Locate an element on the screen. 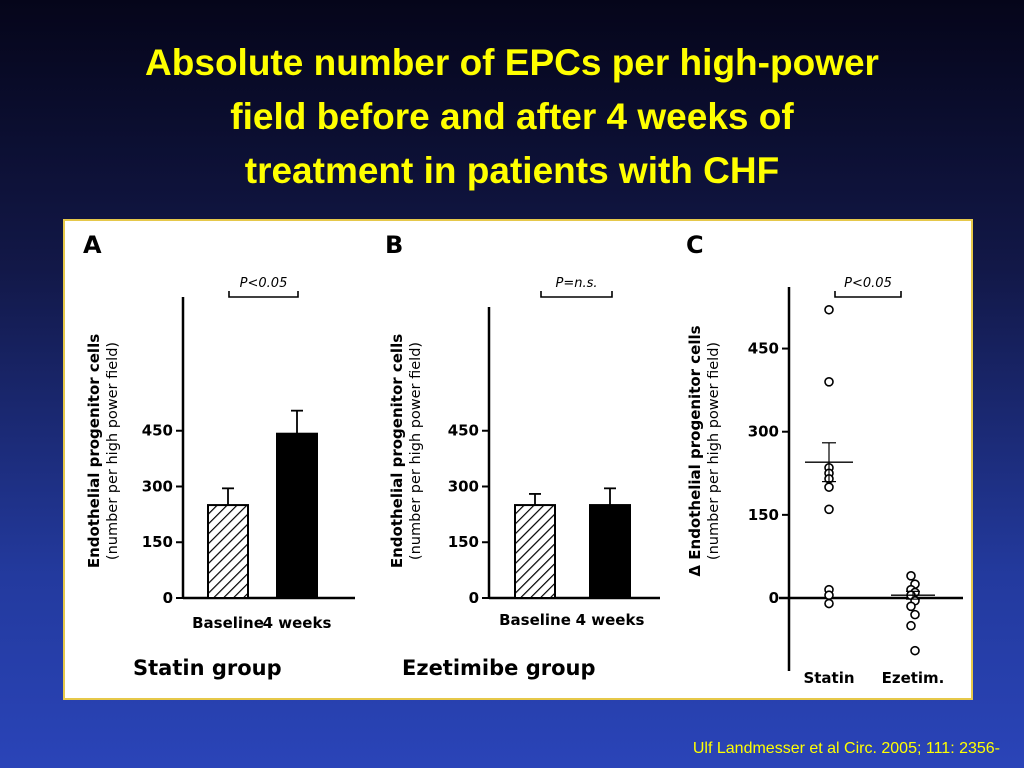 Image resolution: width=1024 pixels, height=768 pixels. panel-letter: A is located at coordinates (92, 245).